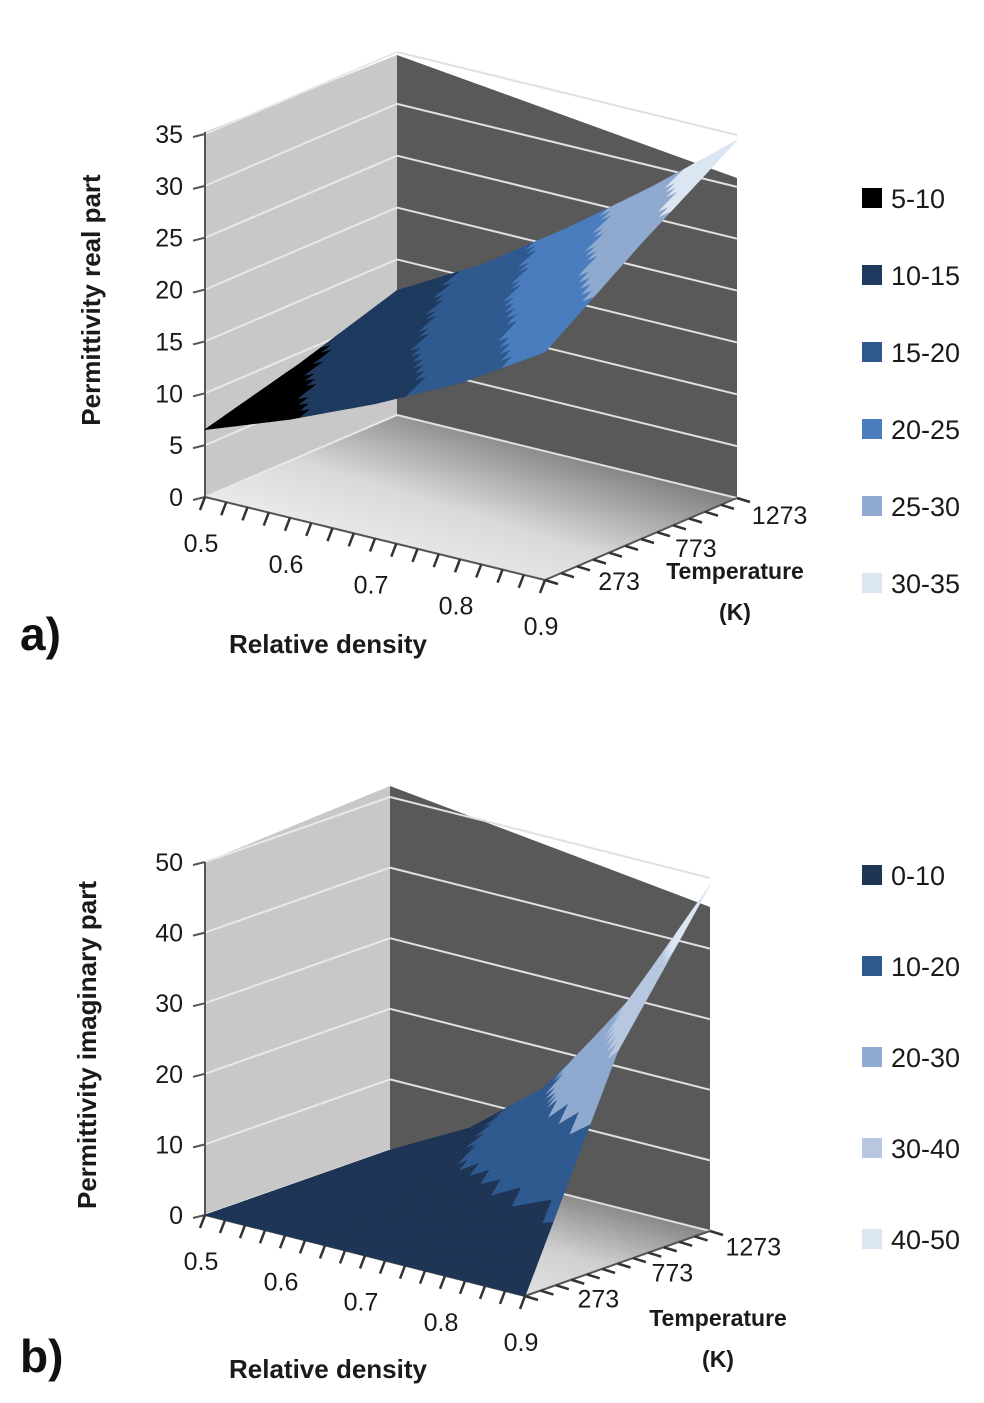  What do you see at coordinates (328, 1369) in the screenshot?
I see `x-axis-title: Relative density` at bounding box center [328, 1369].